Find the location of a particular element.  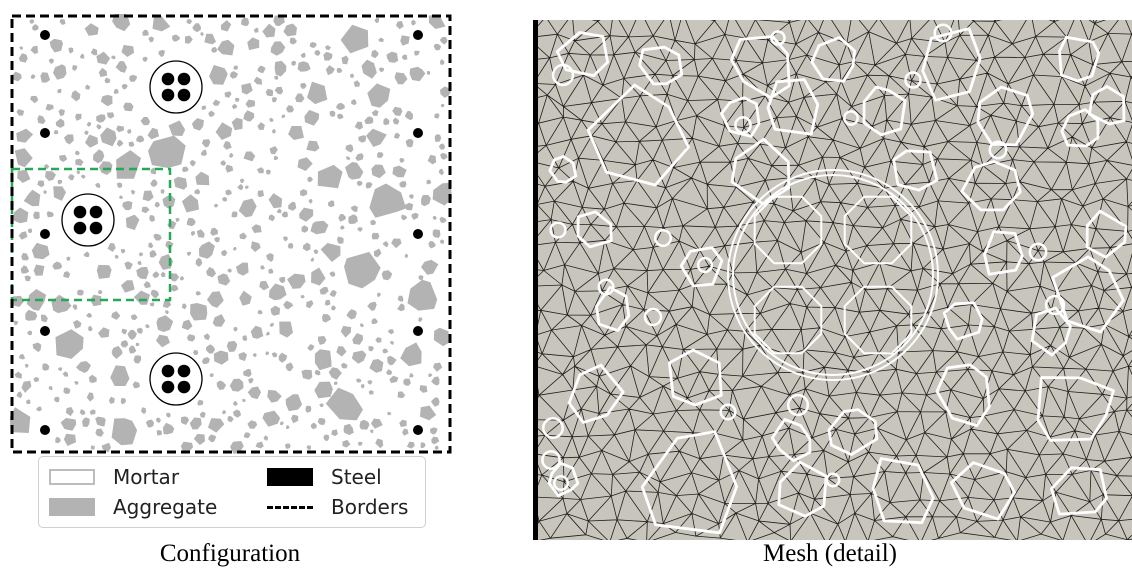

legend-item-steel: Steel is located at coordinates (324, 477).